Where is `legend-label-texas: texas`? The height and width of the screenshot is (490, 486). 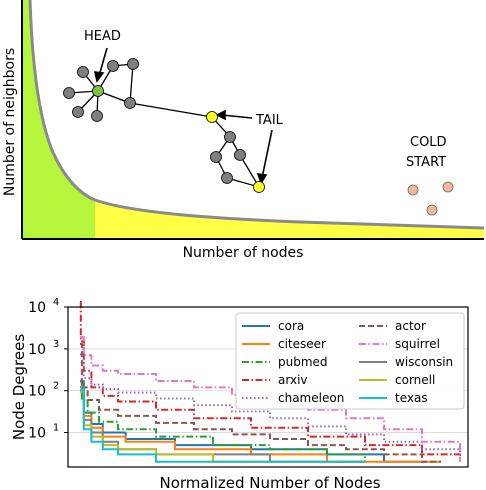
legend-label-texas: texas is located at coordinates (411, 398).